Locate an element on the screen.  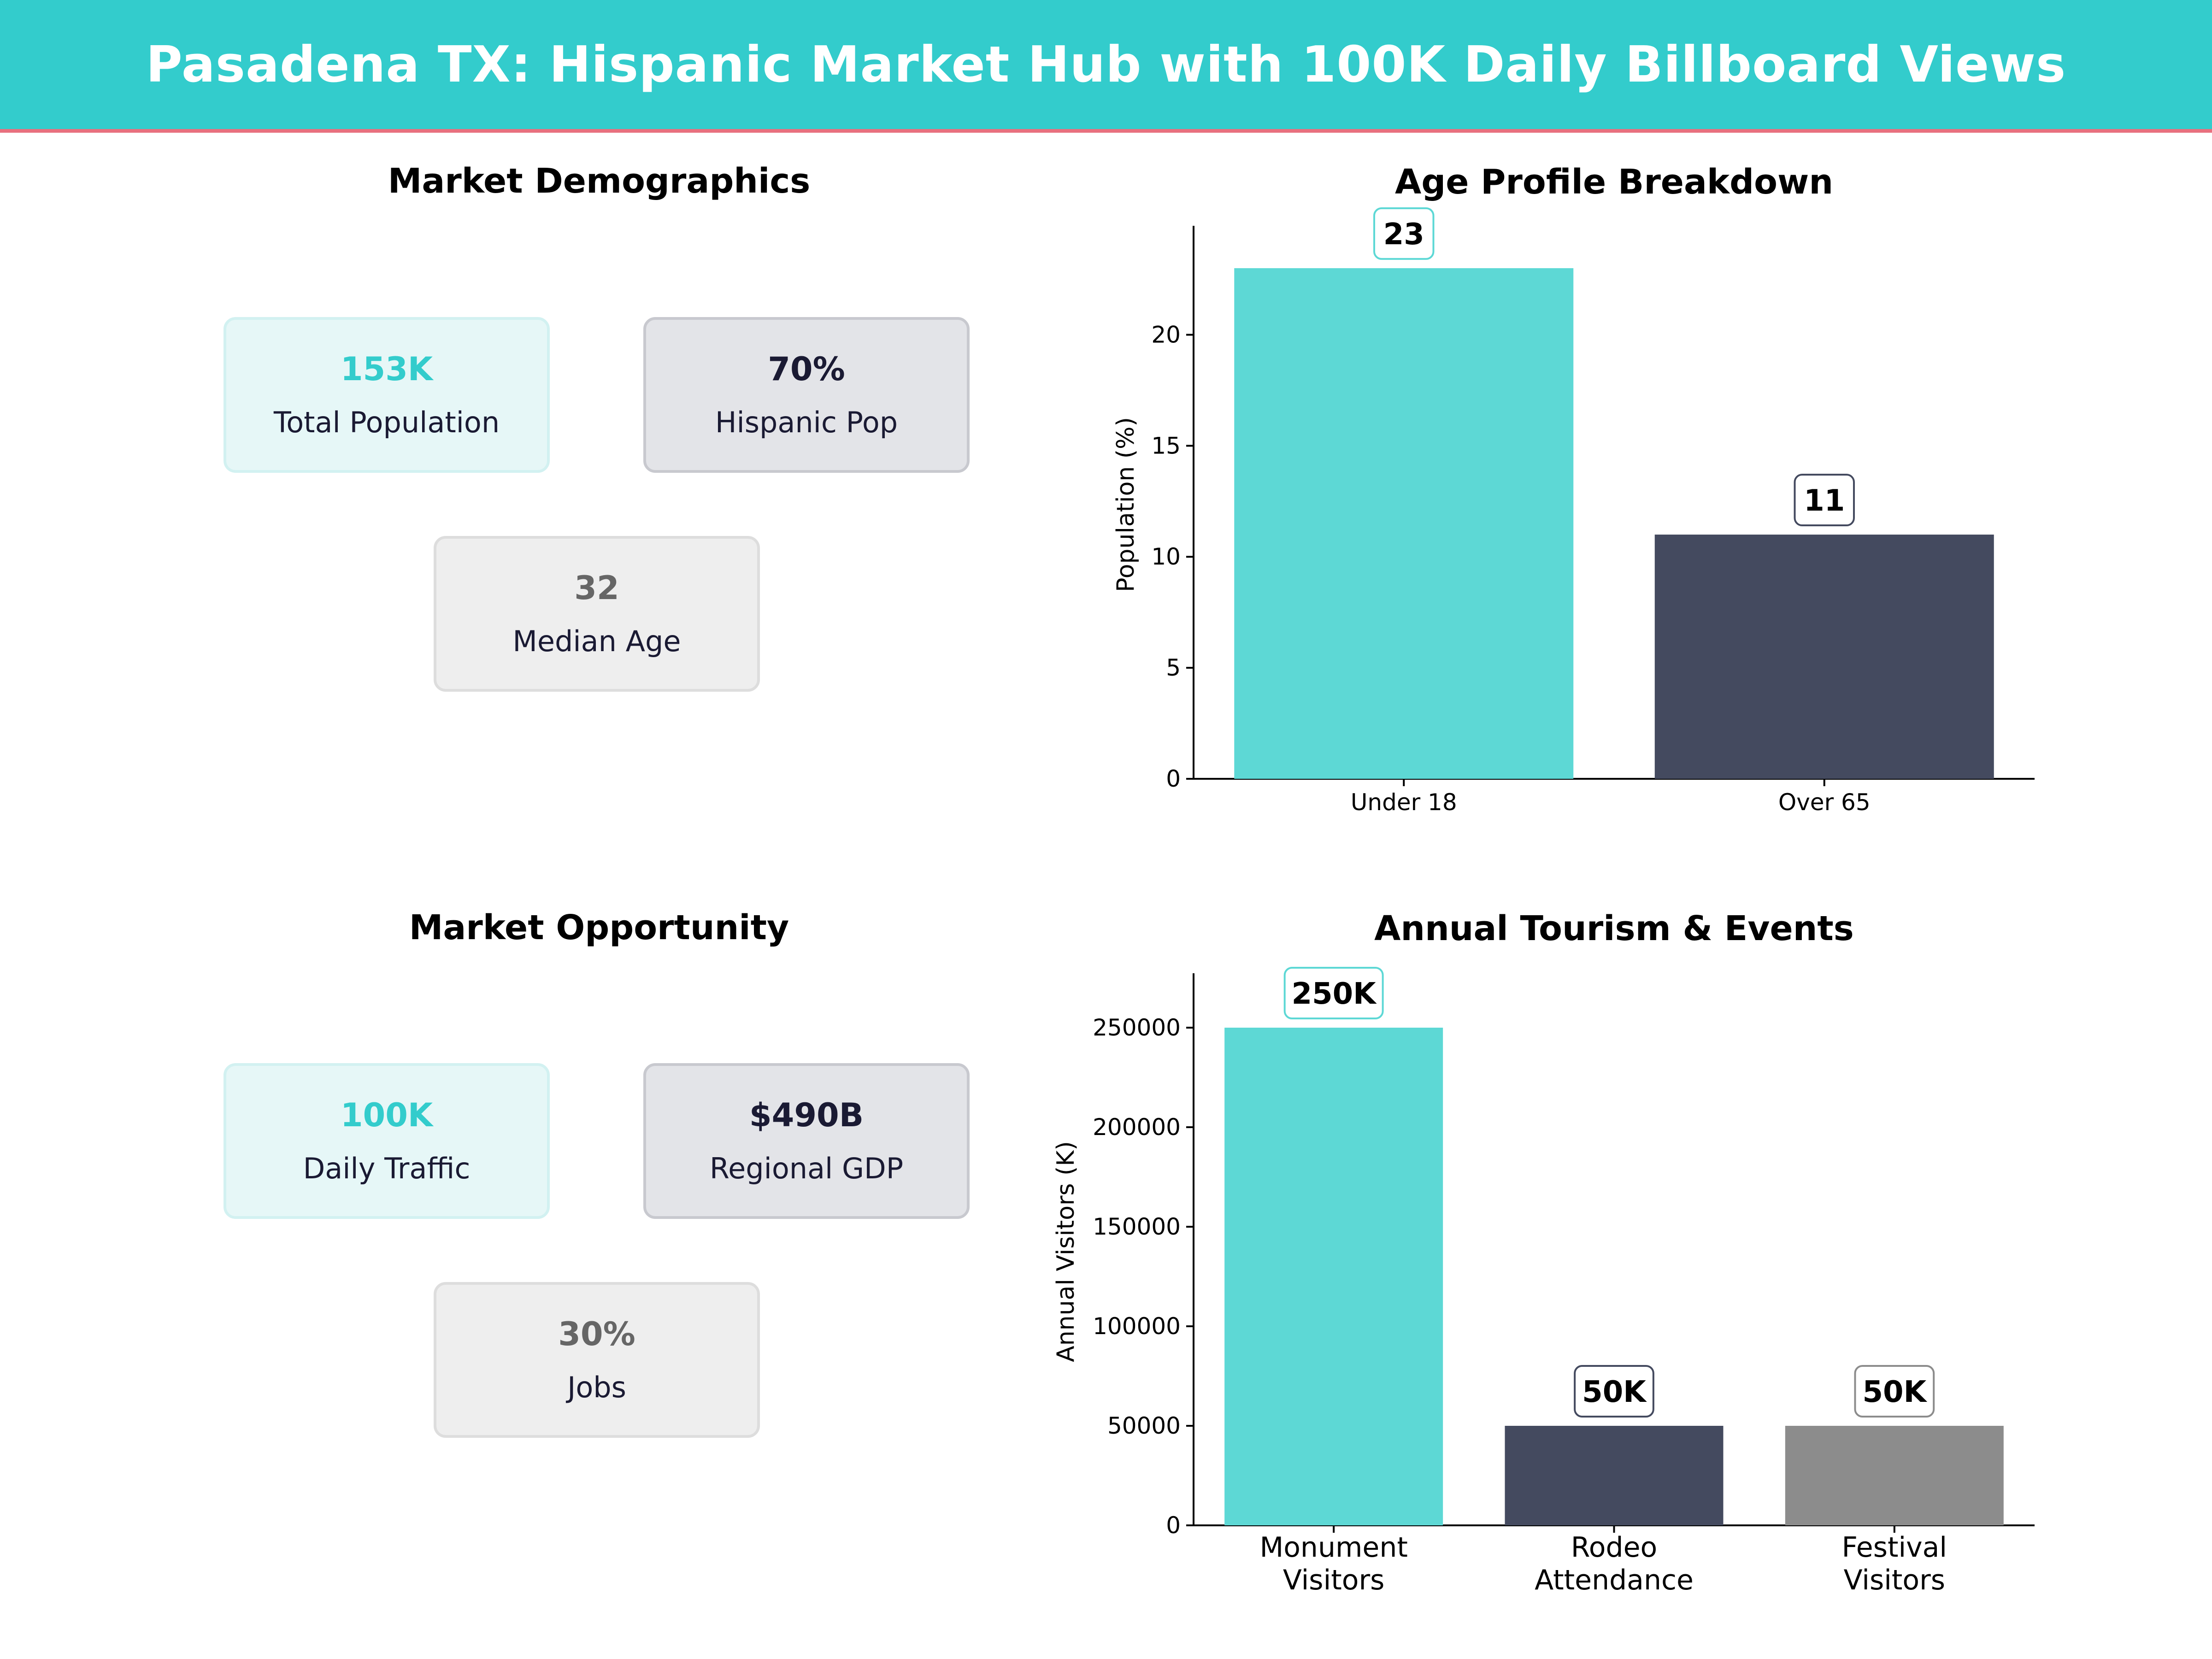
tourism-y-tick-label: 250000 is located at coordinates (1137, 1027).